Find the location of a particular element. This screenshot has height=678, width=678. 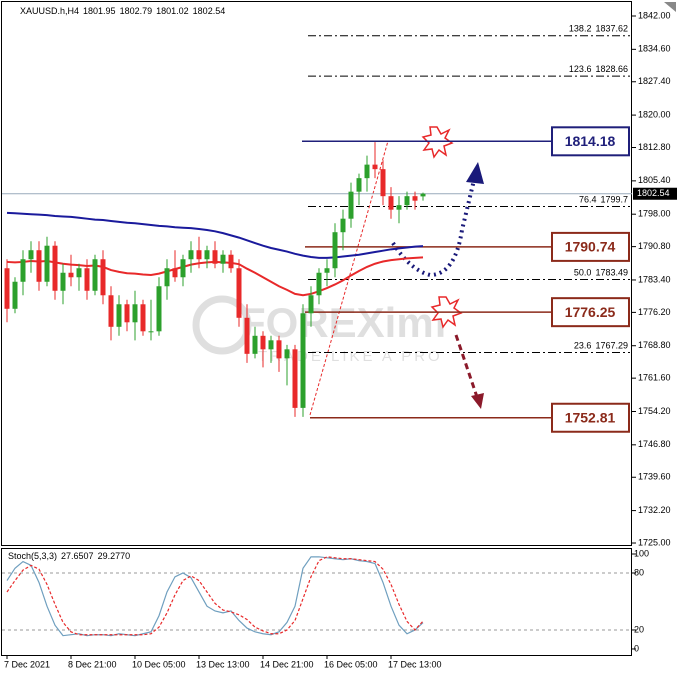

y-tick-label: 1768.80 is located at coordinates (654, 345).